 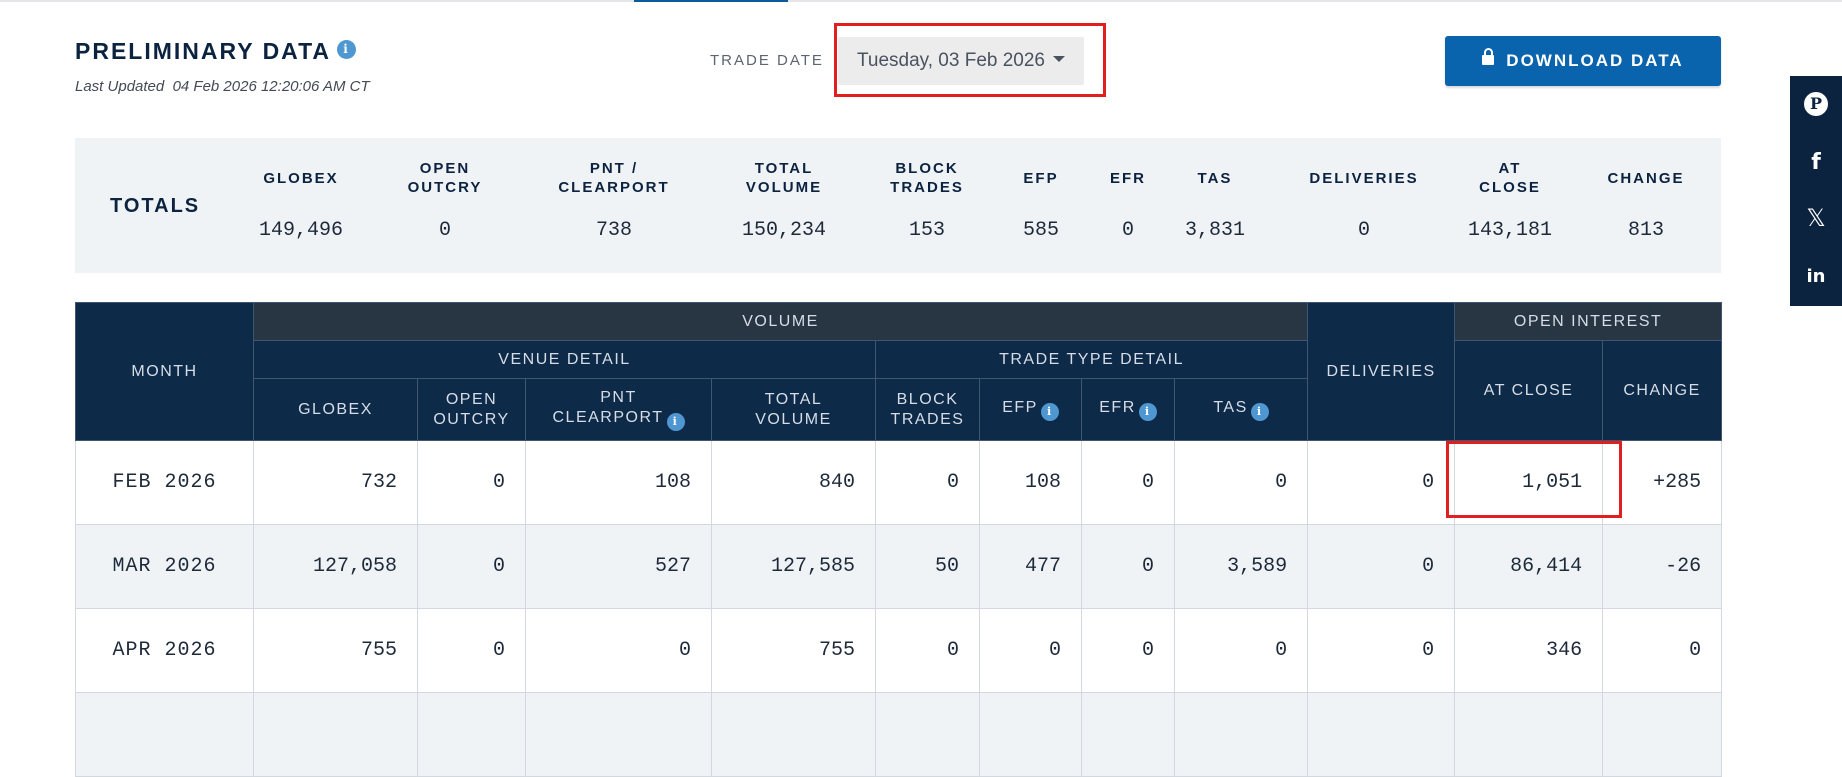 What do you see at coordinates (1041, 178) in the screenshot?
I see `totals-col-header: EFP` at bounding box center [1041, 178].